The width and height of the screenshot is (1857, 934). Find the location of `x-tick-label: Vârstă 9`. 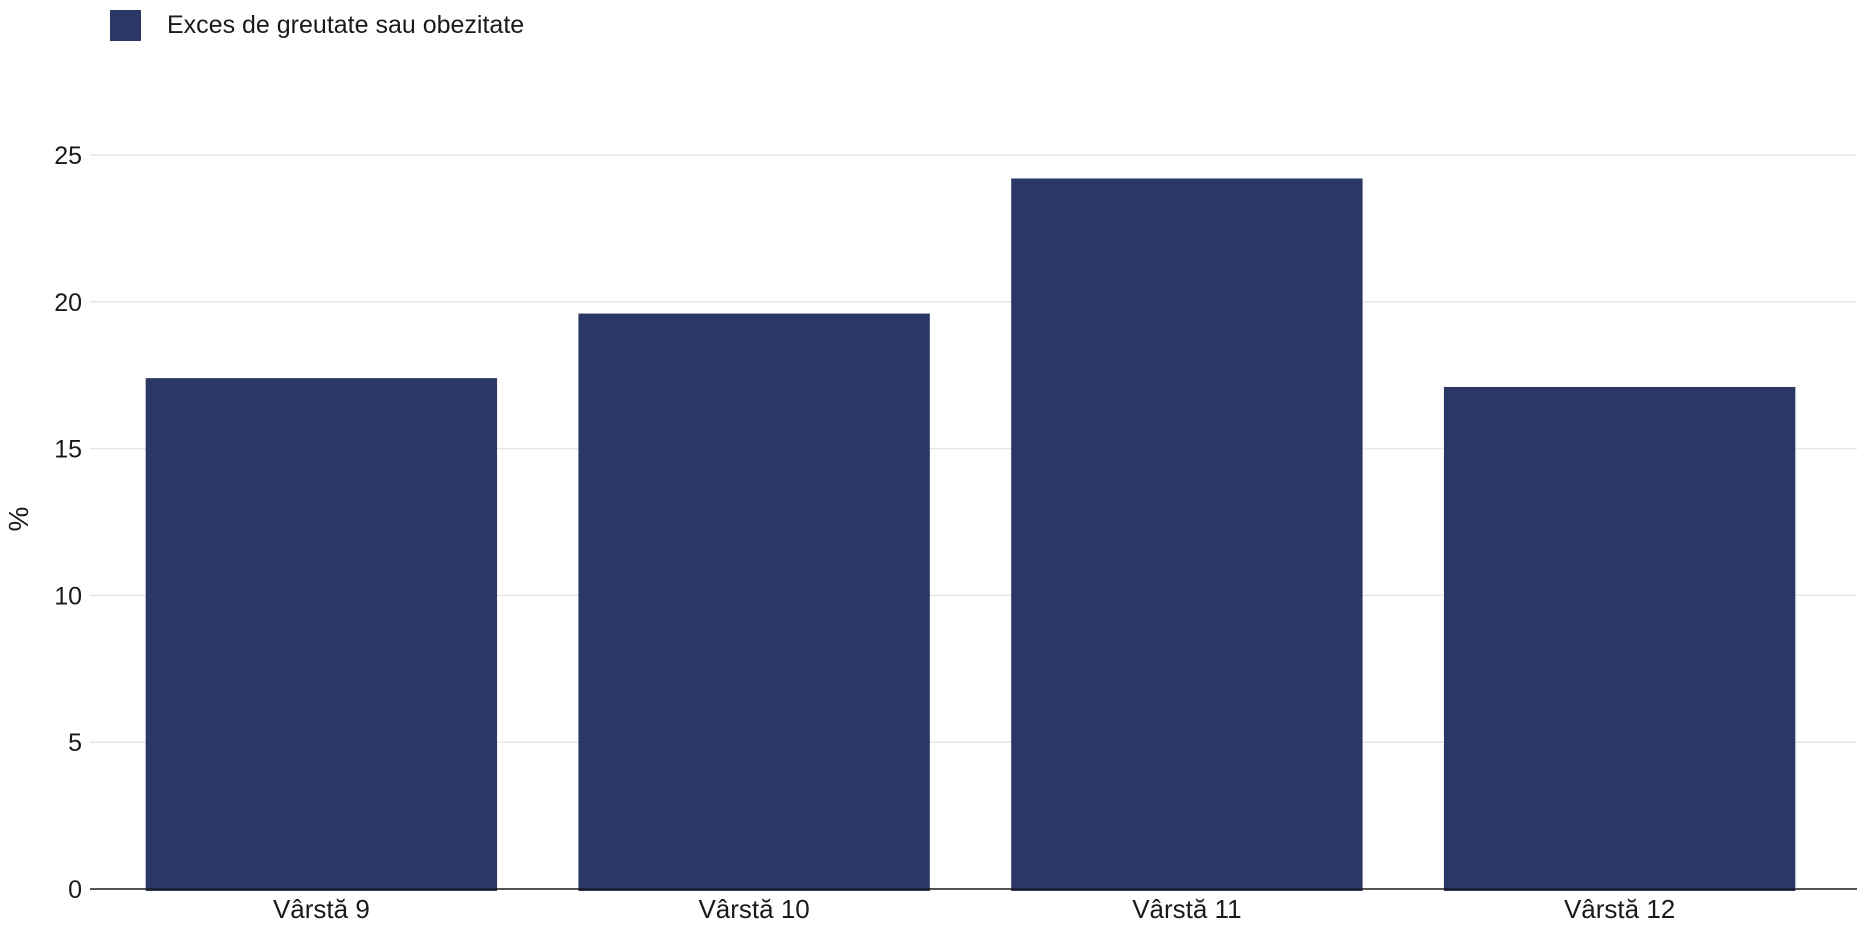

x-tick-label: Vârstă 9 is located at coordinates (321, 909).